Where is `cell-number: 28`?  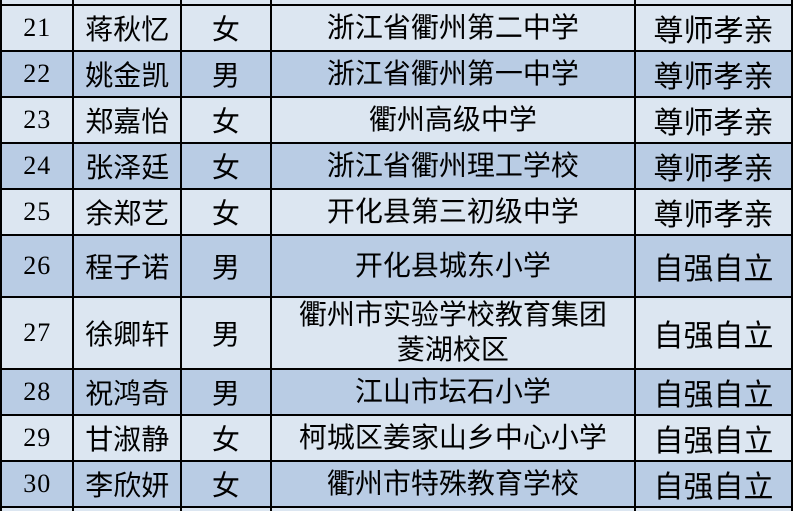 cell-number: 28 is located at coordinates (37, 392).